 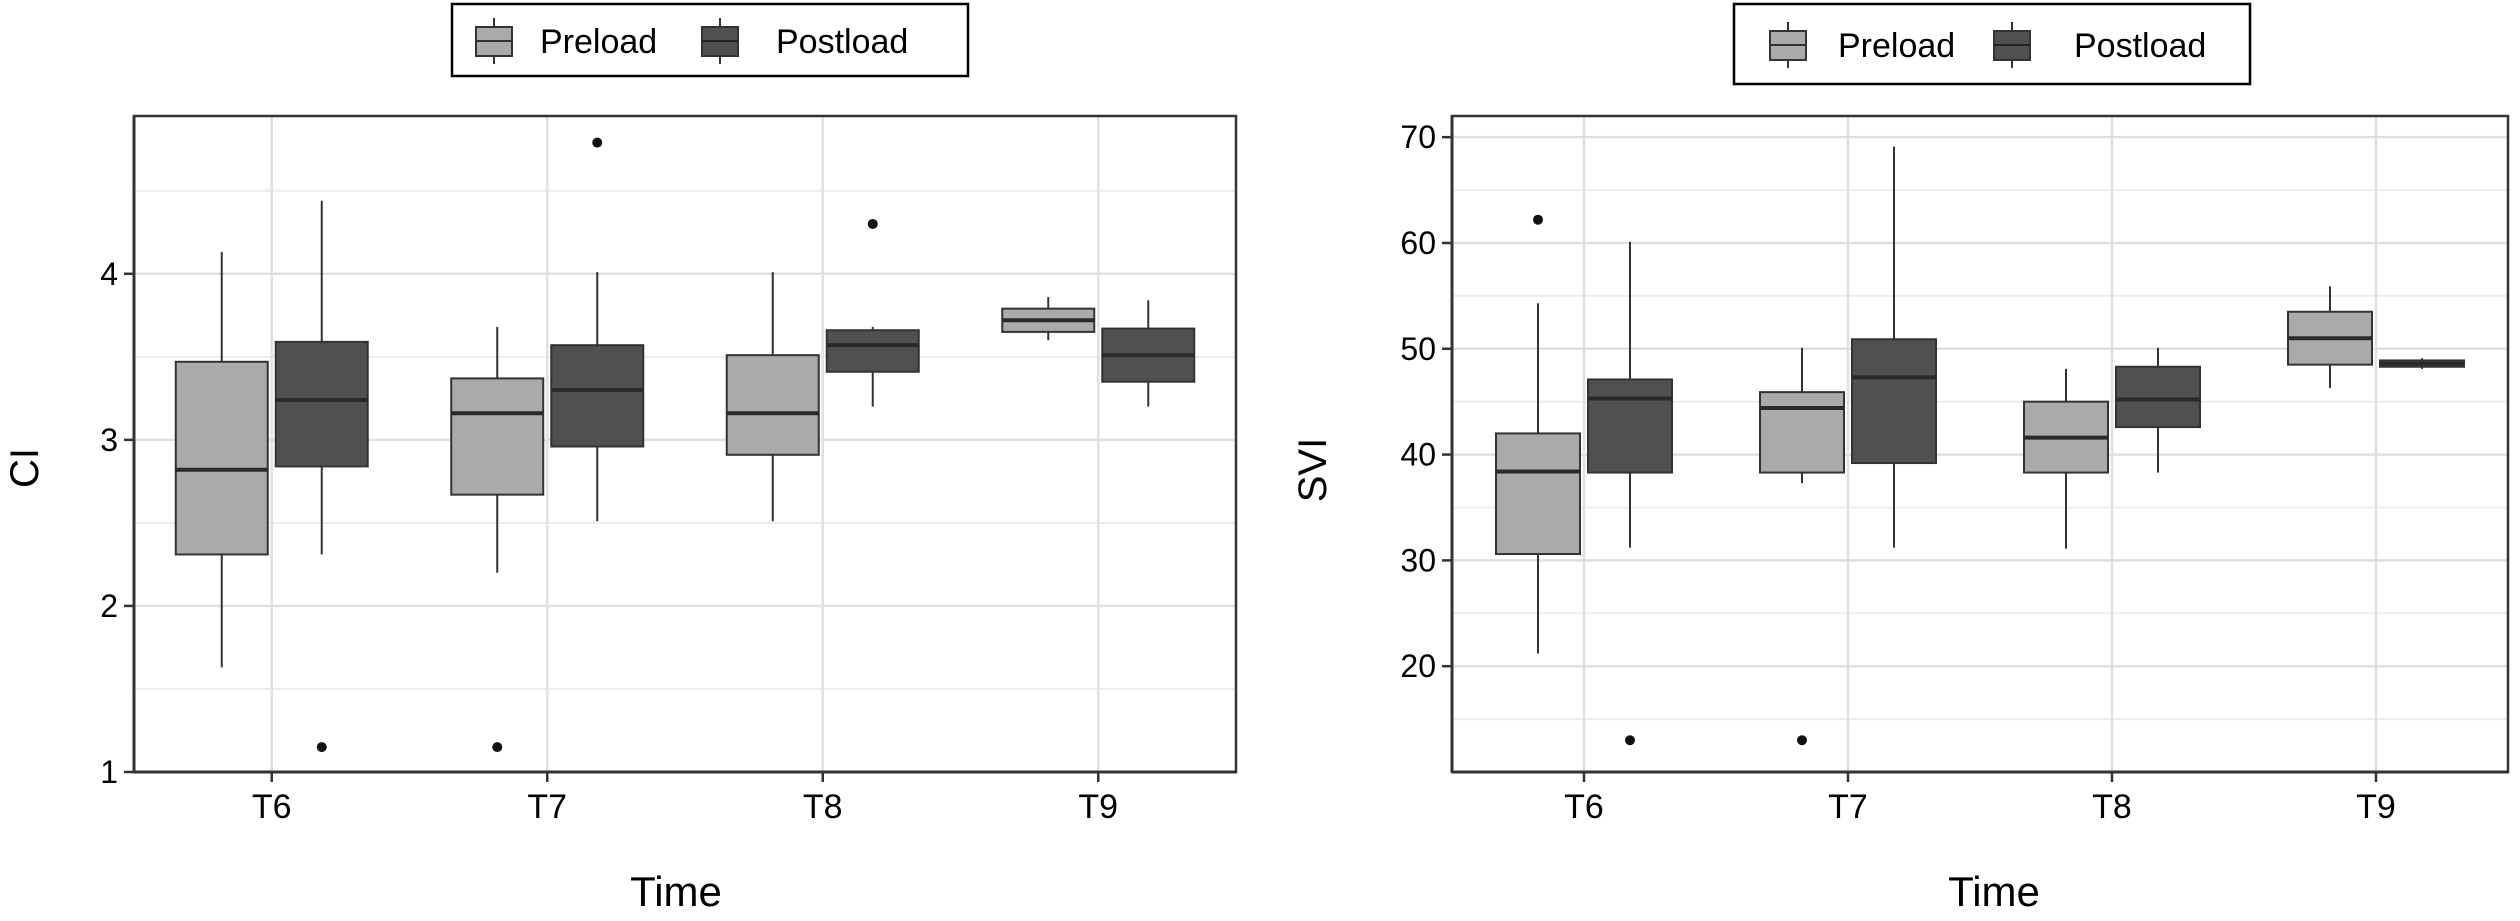 What do you see at coordinates (1418, 243) in the screenshot?
I see `svi-y-tick-label: 60` at bounding box center [1418, 243].